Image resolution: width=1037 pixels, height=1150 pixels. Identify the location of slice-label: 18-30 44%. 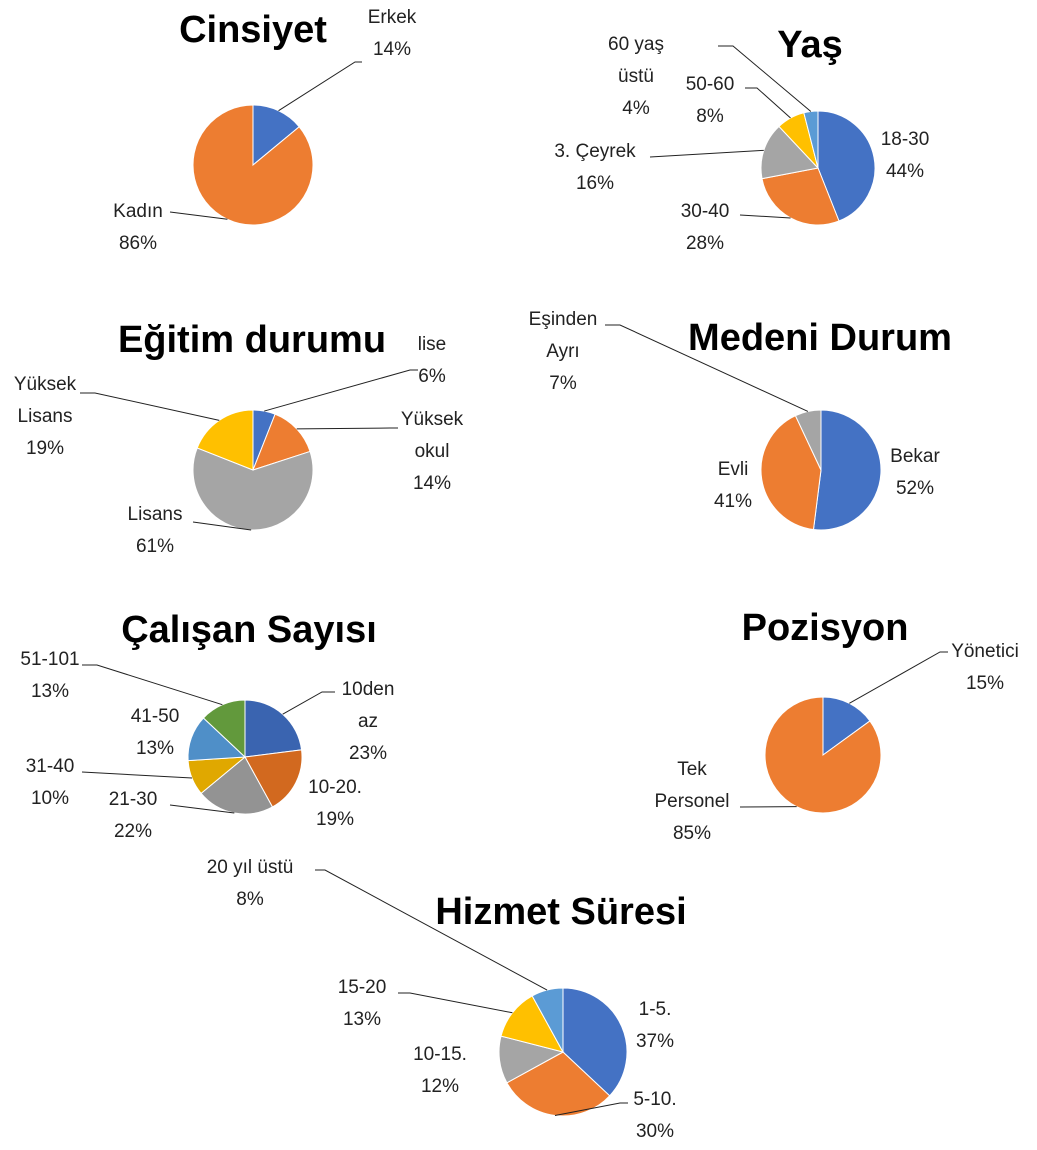
(905, 156).